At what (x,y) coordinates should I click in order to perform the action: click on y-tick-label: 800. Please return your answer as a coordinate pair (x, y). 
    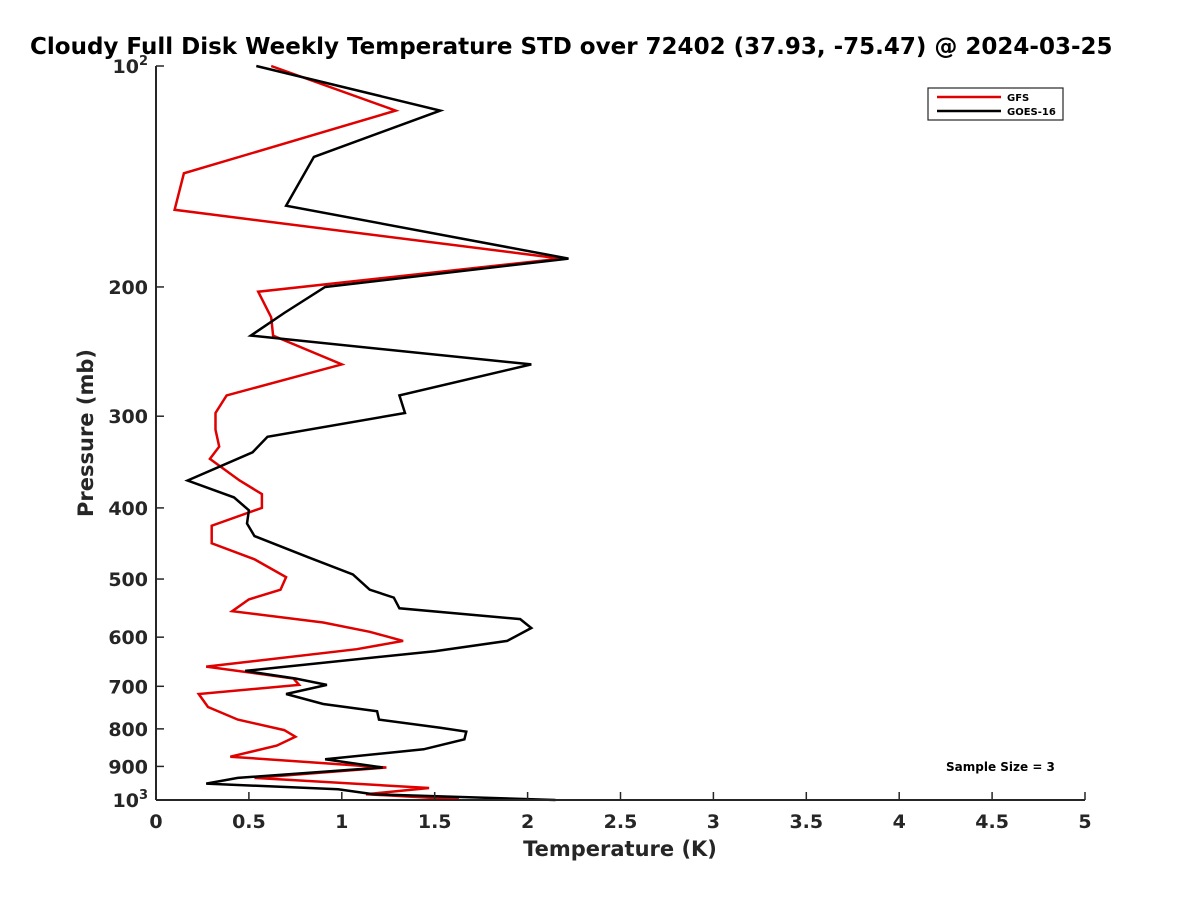
    Looking at the image, I should click on (128, 730).